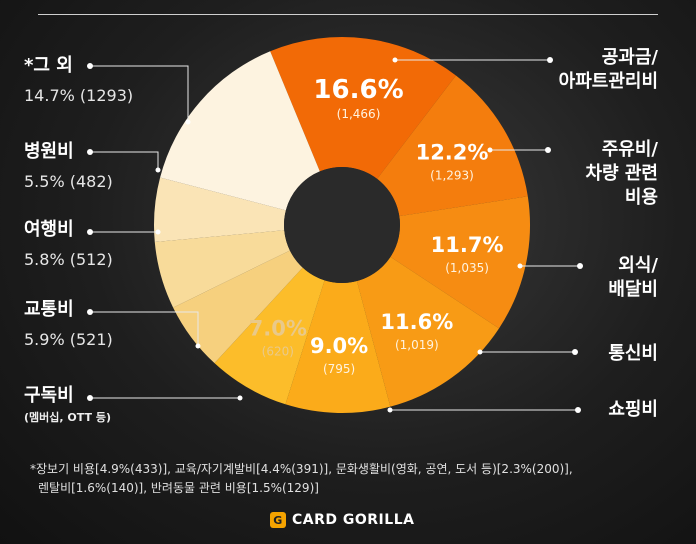  Describe the element at coordinates (342, 225) in the screenshot. I see `donut-hole` at that location.